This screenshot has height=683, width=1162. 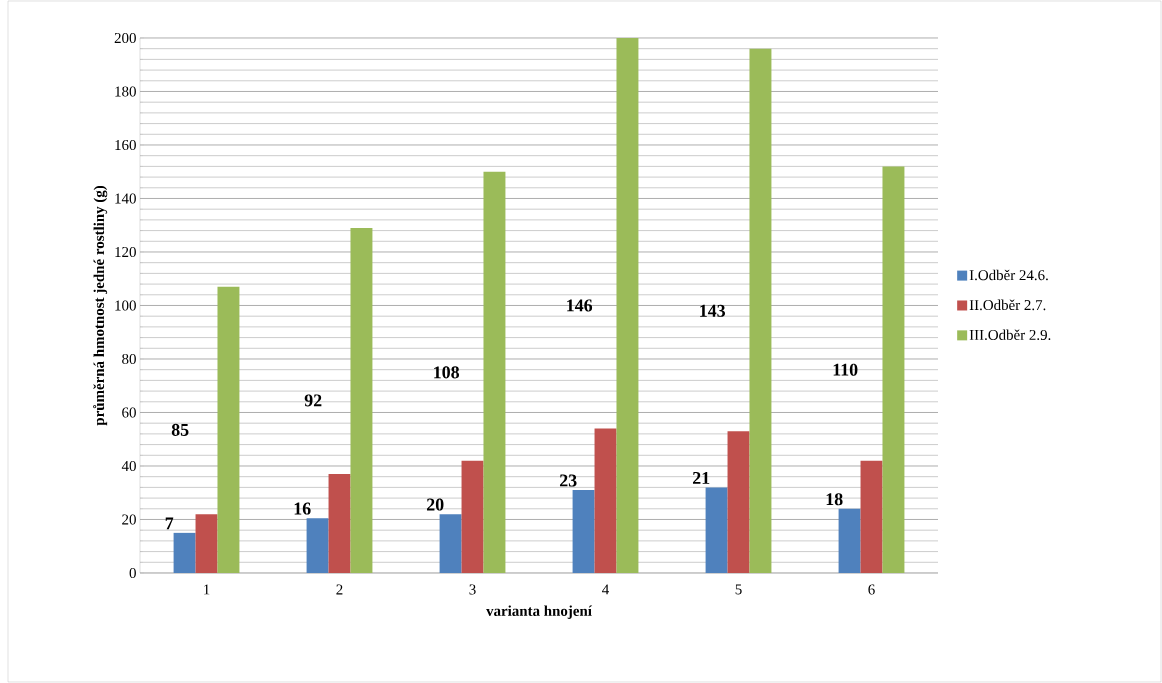 What do you see at coordinates (539, 612) in the screenshot?
I see `x-axis-title: varianta hnojení` at bounding box center [539, 612].